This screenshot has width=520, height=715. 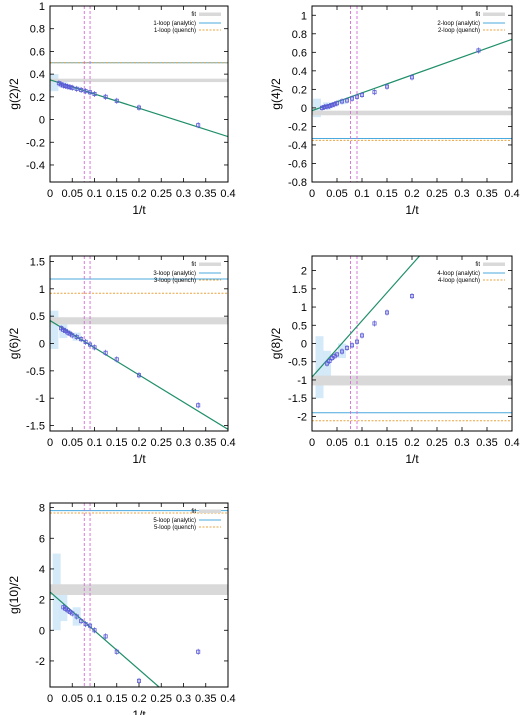 I want to click on y-tick-label: -0.2, so click(x=297, y=127).